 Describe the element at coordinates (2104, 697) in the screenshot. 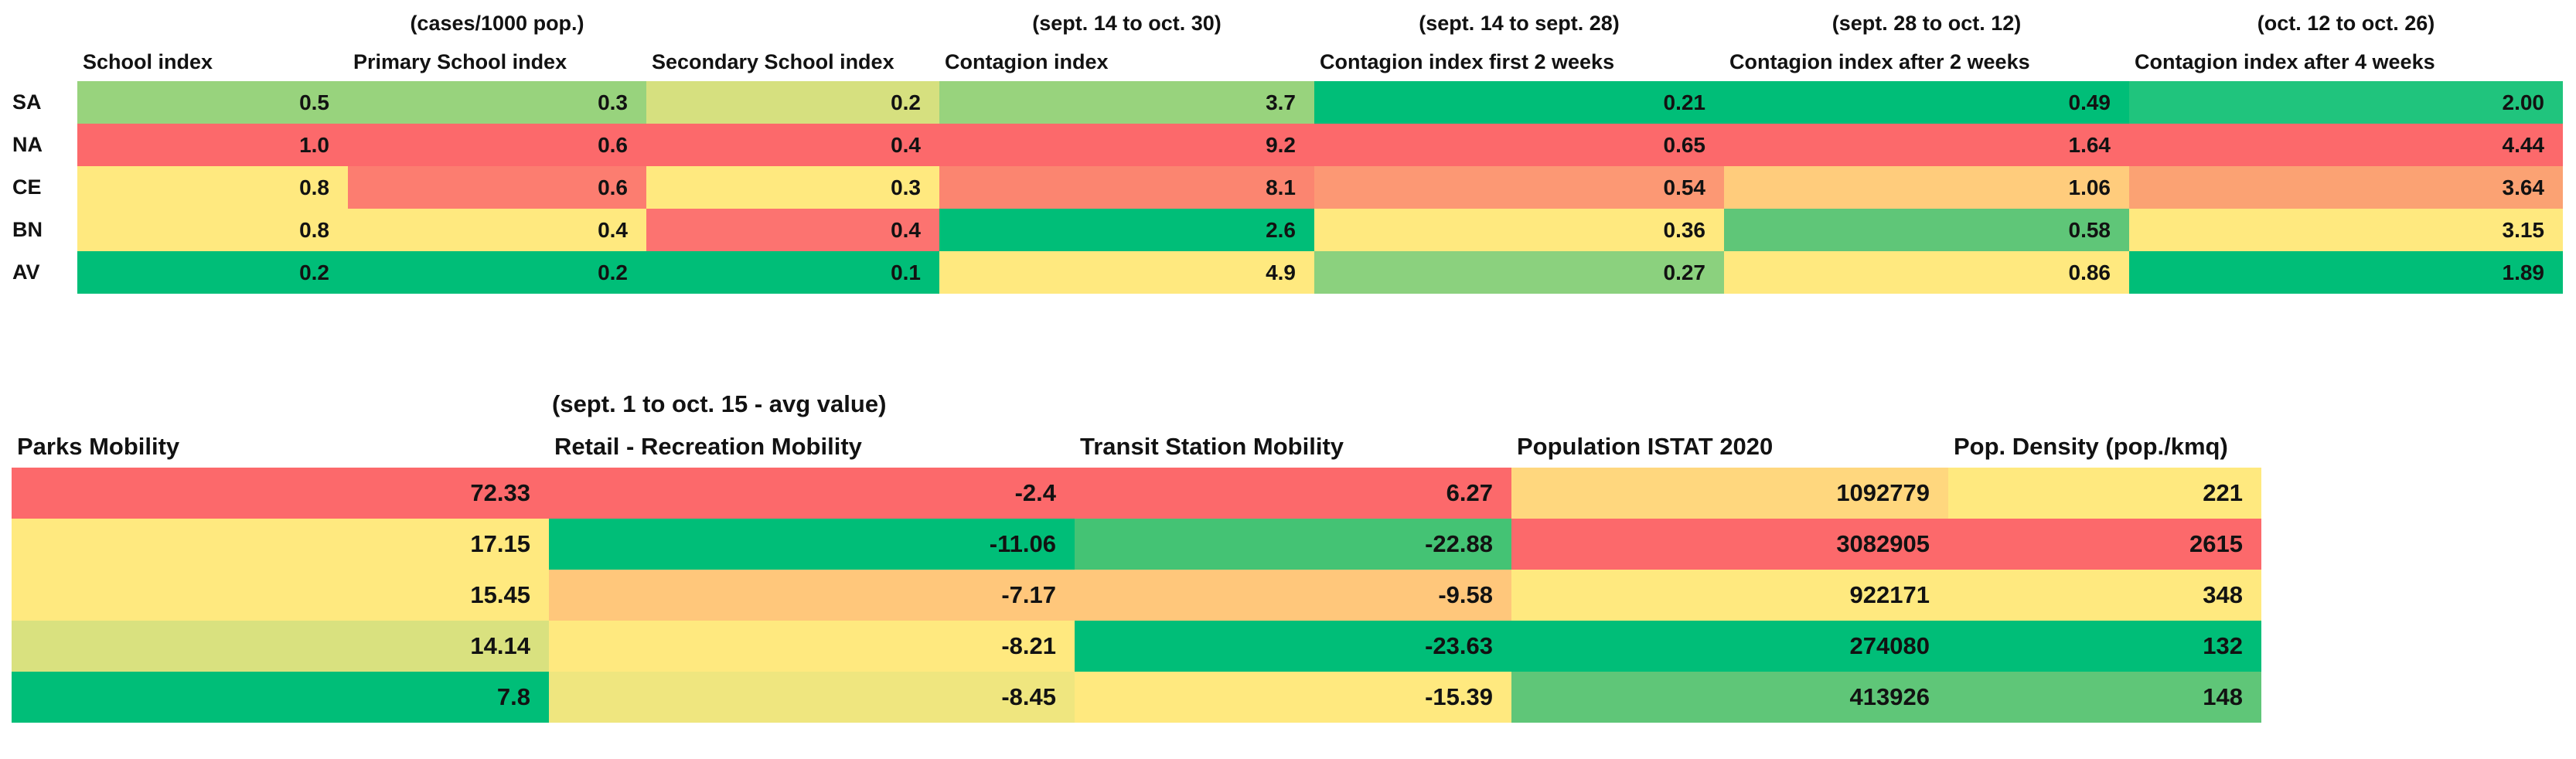

I see `cell: 148` at that location.